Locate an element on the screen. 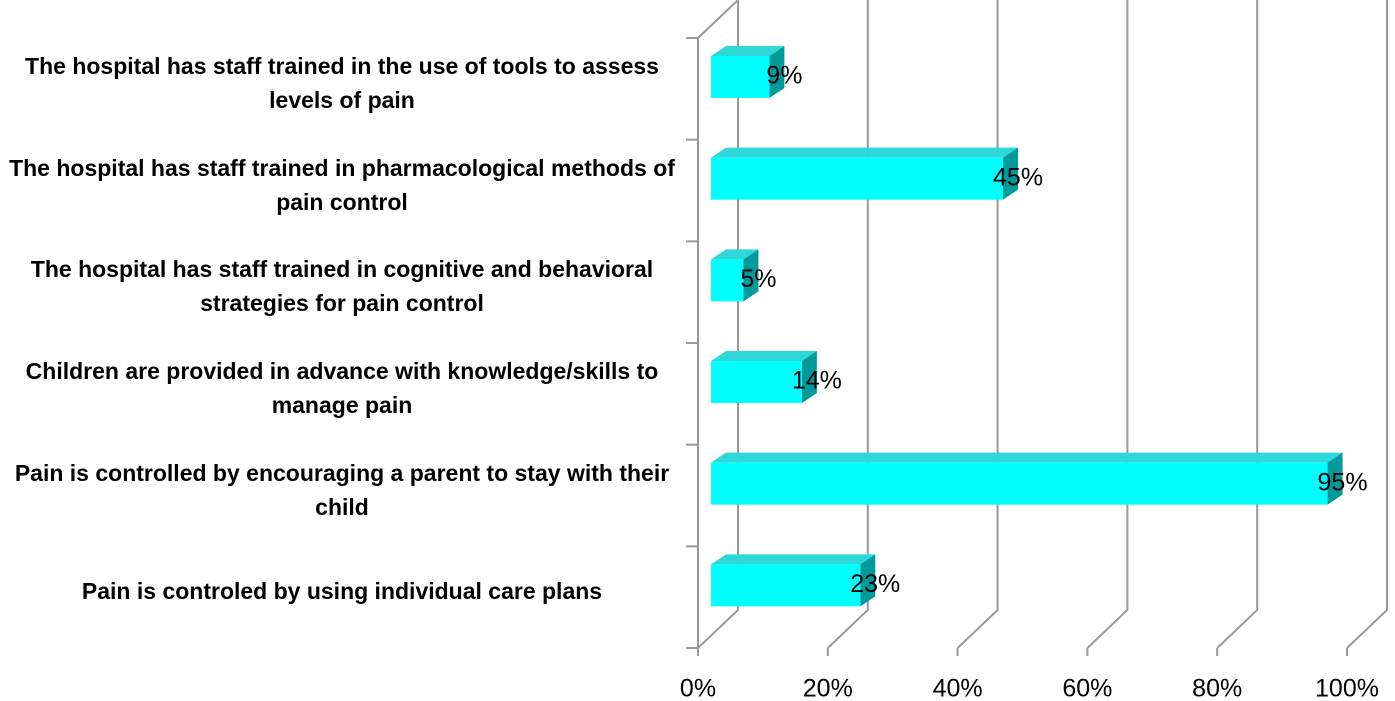  x-tick-label: 0% is located at coordinates (698, 688).